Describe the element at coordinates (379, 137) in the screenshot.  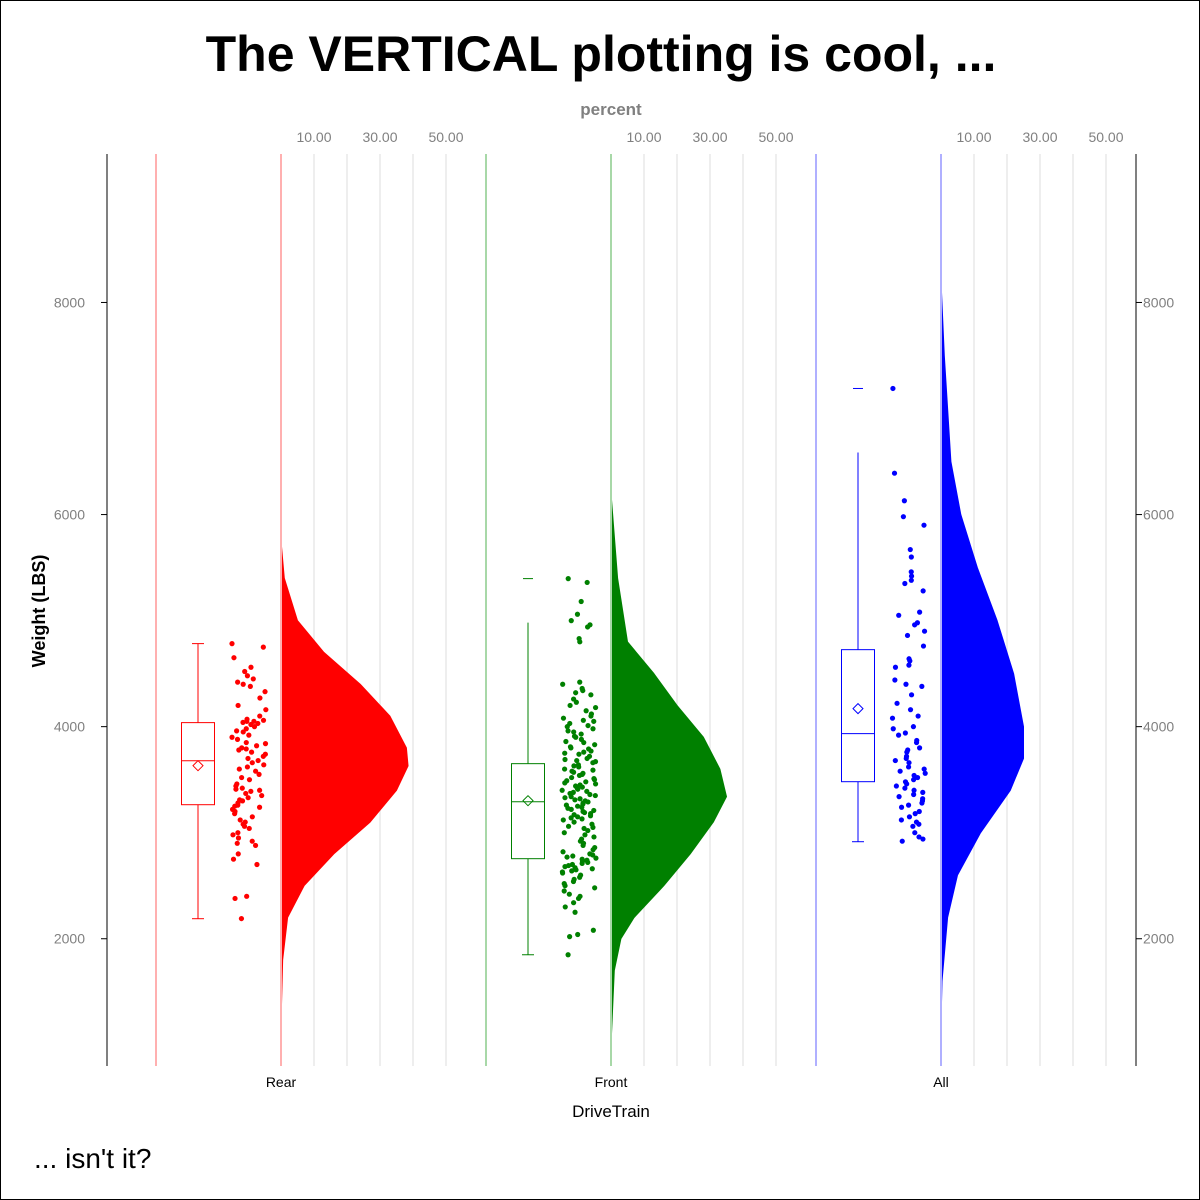
I see `percent-tick-label-rear: 30.00` at that location.